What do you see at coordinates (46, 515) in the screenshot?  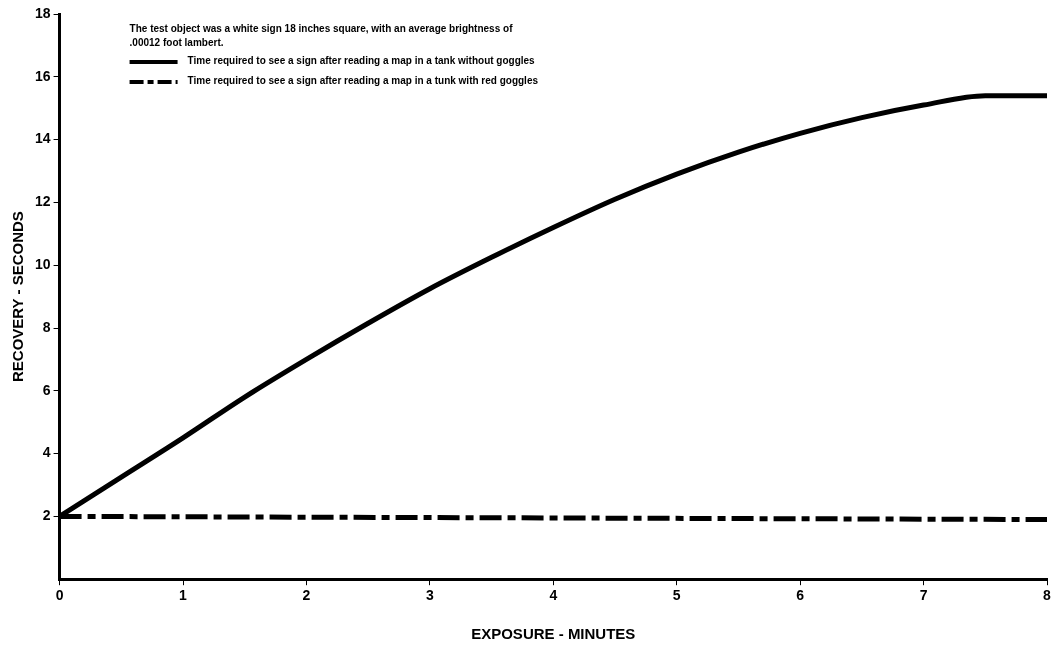 I see `y-tick-label: 2` at bounding box center [46, 515].